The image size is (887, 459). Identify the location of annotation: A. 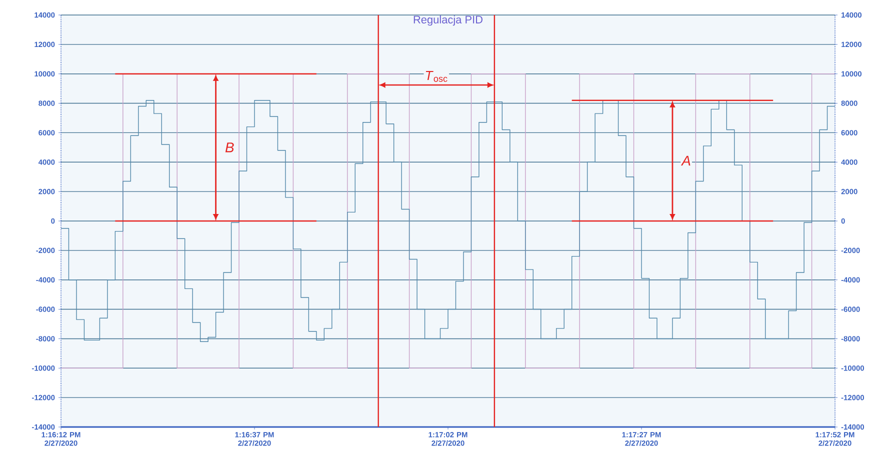
(685, 161).